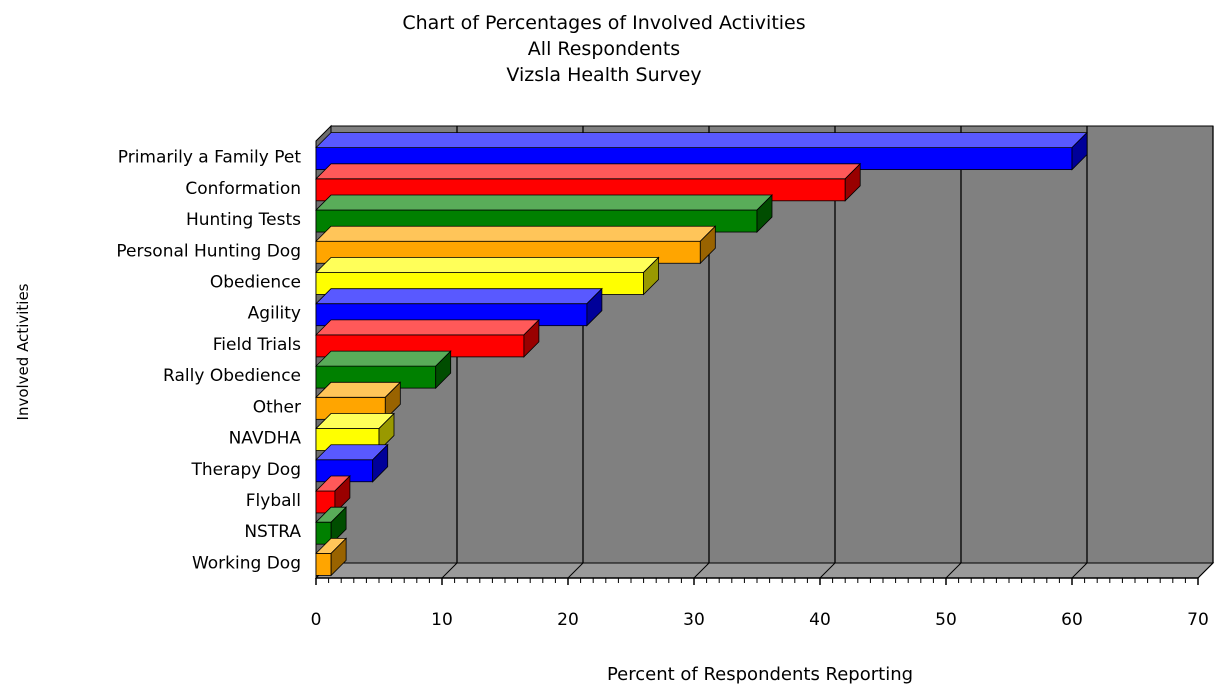  Describe the element at coordinates (208, 251) in the screenshot. I see `category-label: Personal Hunting Dog` at that location.